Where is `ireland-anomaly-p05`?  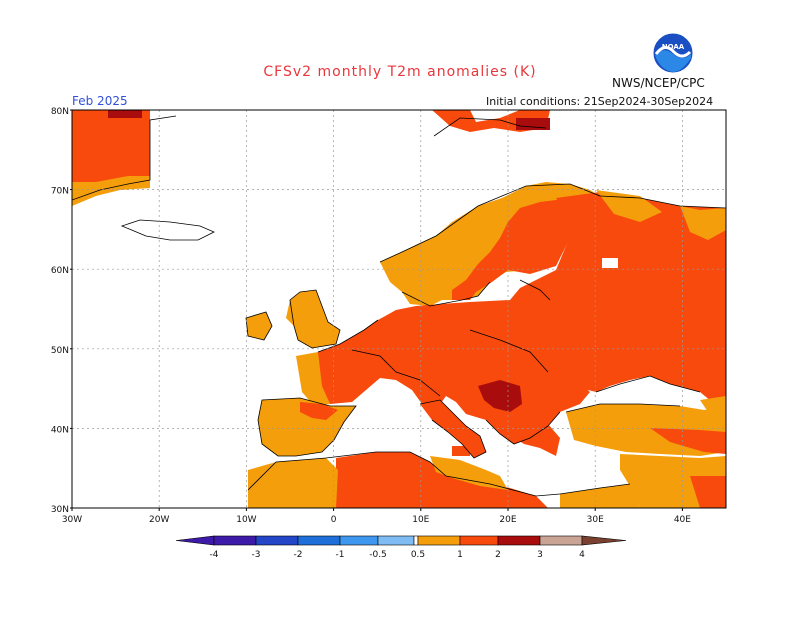 ireland-anomaly-p05 is located at coordinates (259, 326).